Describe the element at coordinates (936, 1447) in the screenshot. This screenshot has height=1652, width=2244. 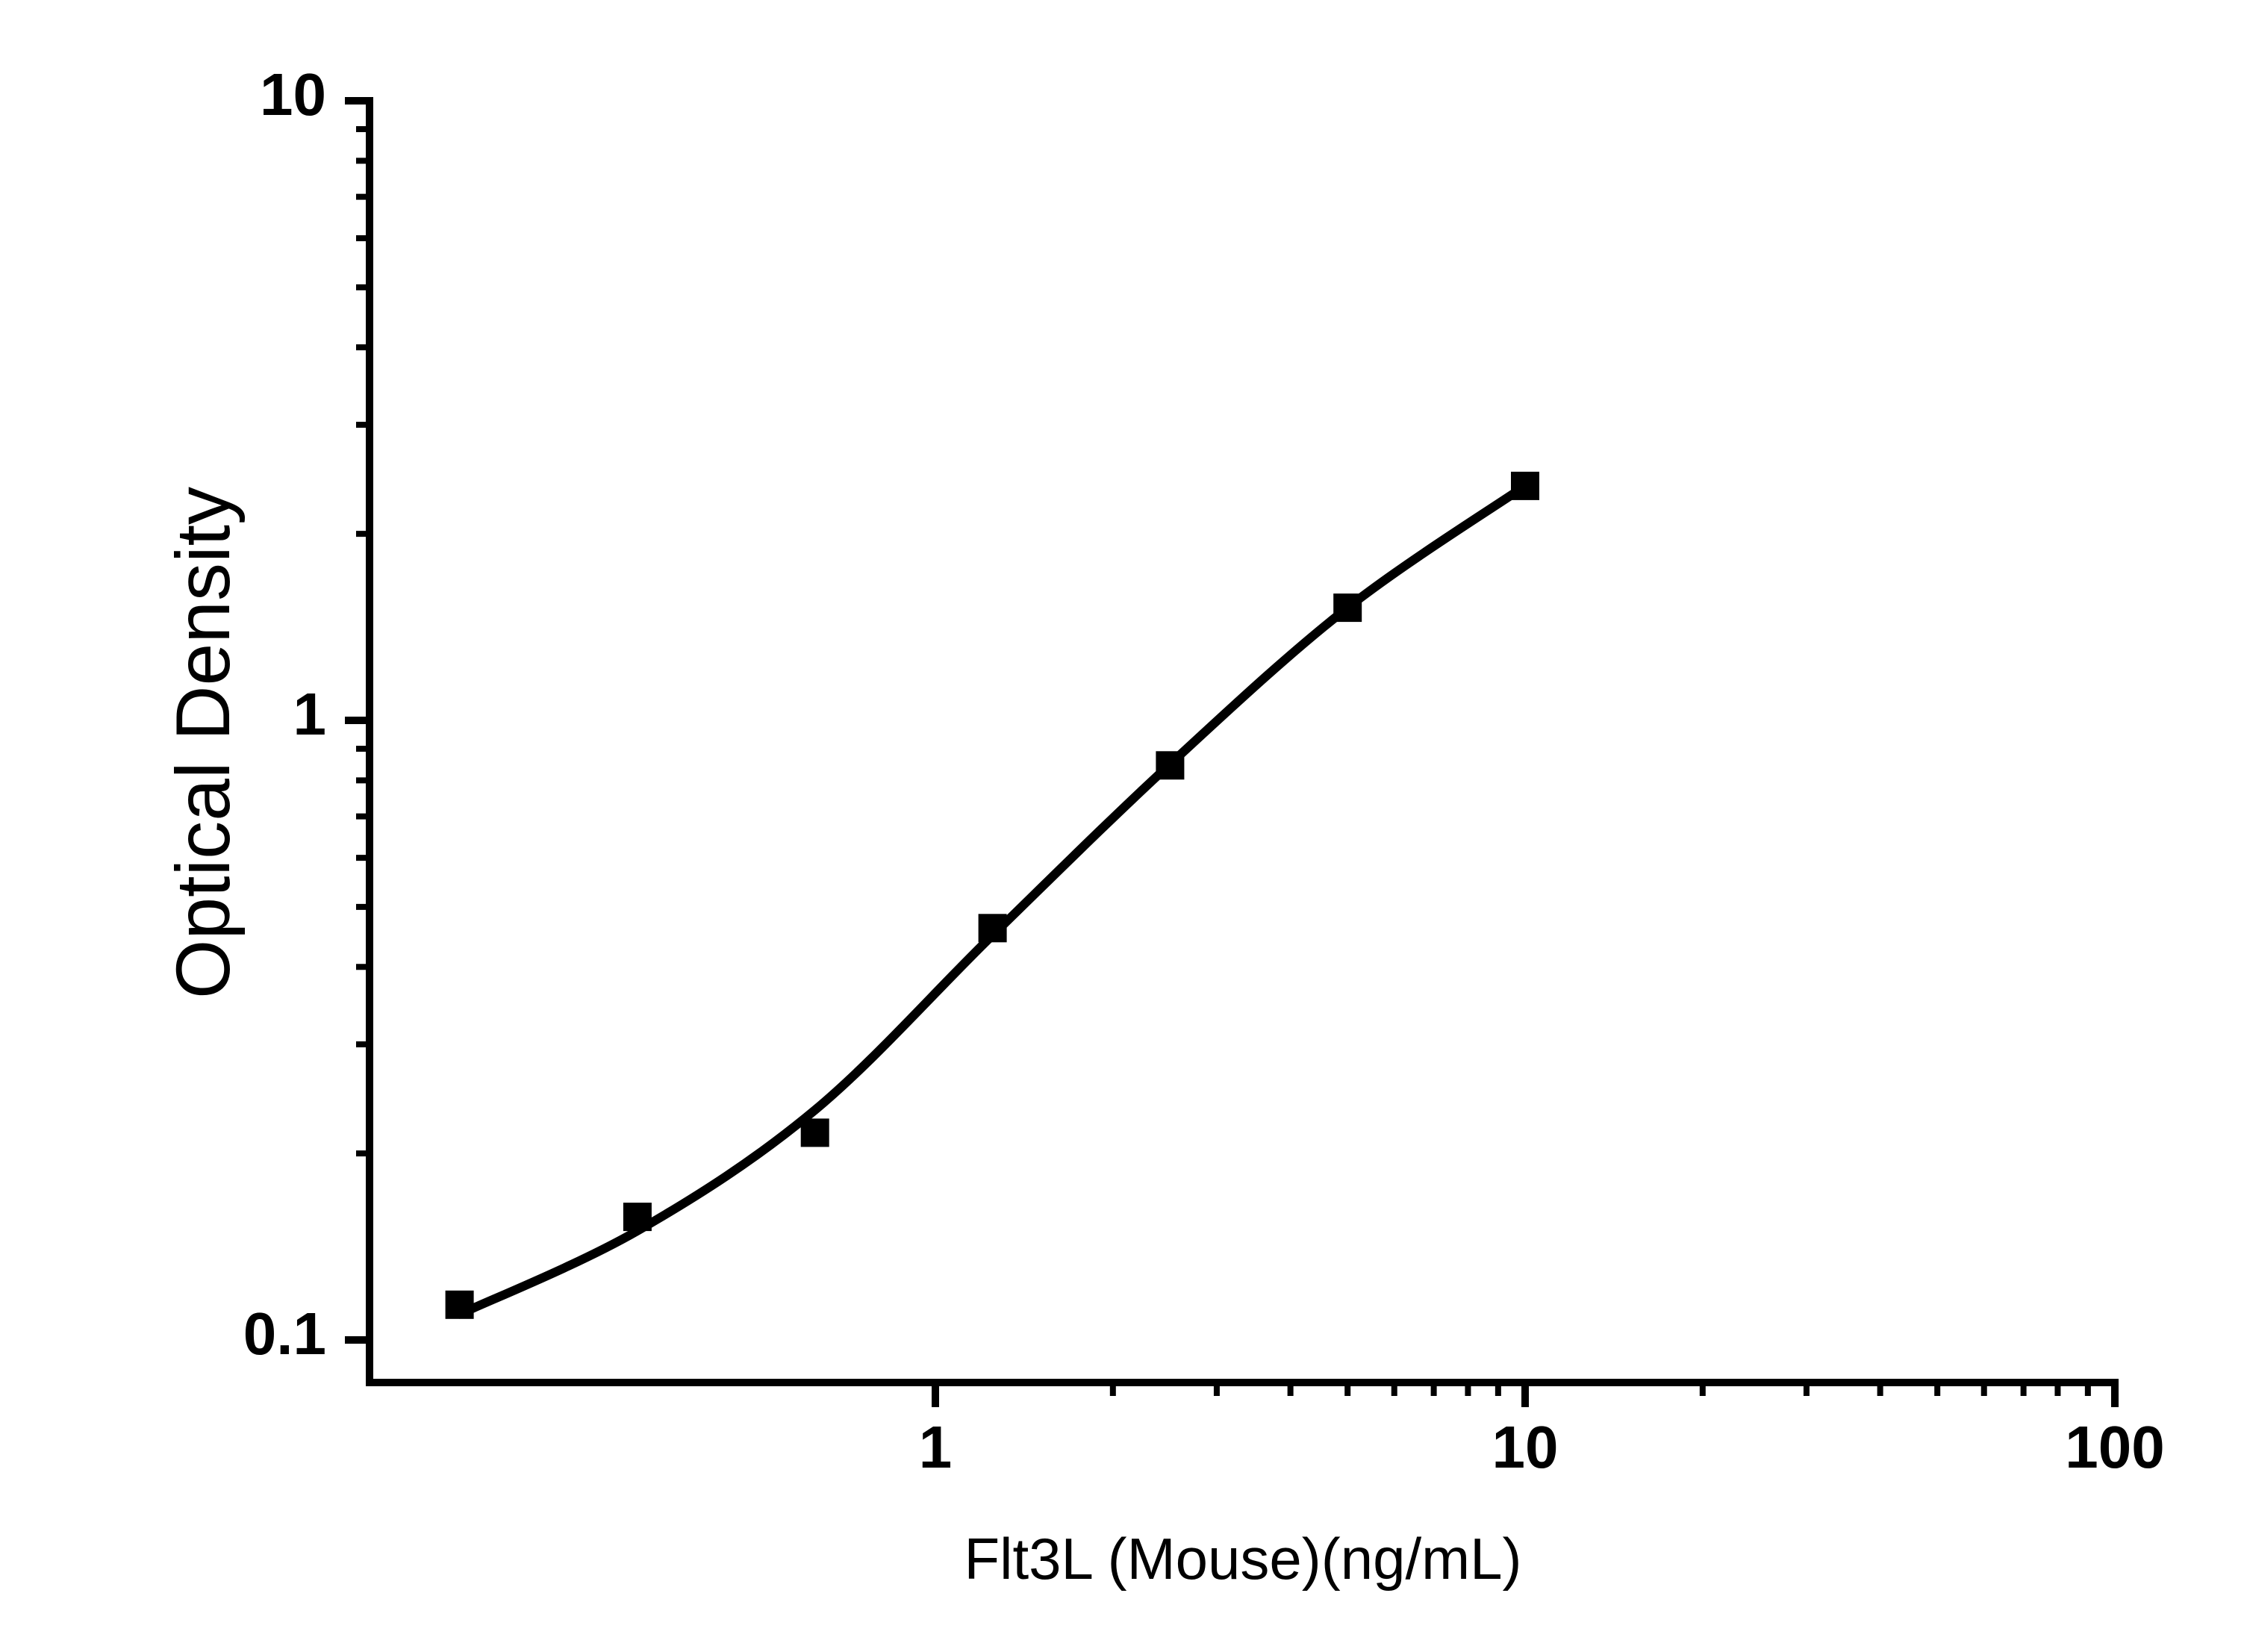
I see `x-tick-label: 1` at that location.